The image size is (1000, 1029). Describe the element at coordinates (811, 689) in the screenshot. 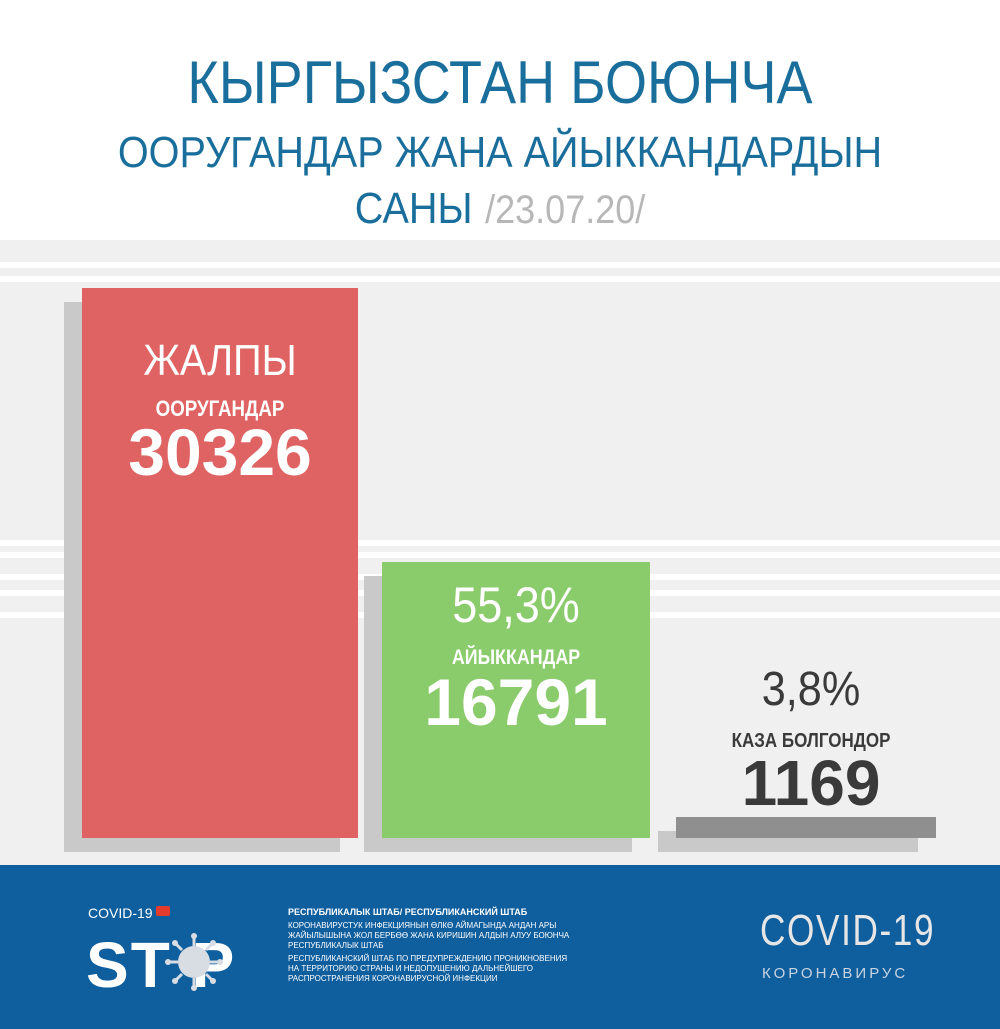

I see `deaths-percent: 3,8%` at that location.